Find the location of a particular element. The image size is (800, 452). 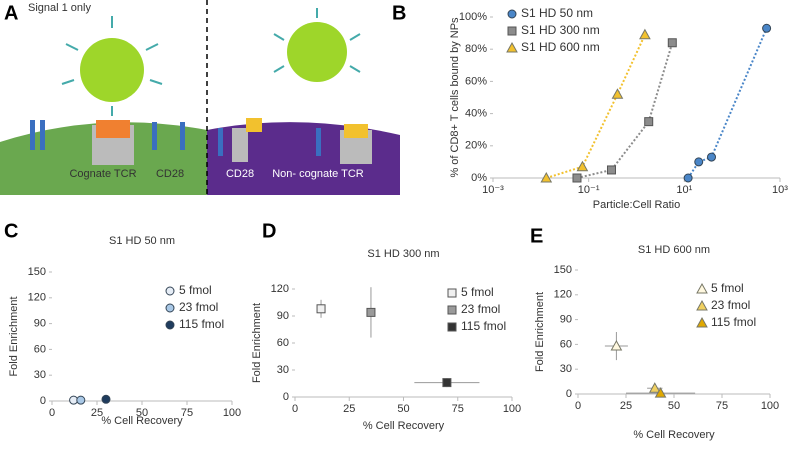

panel-label: A is located at coordinates (11, 13).